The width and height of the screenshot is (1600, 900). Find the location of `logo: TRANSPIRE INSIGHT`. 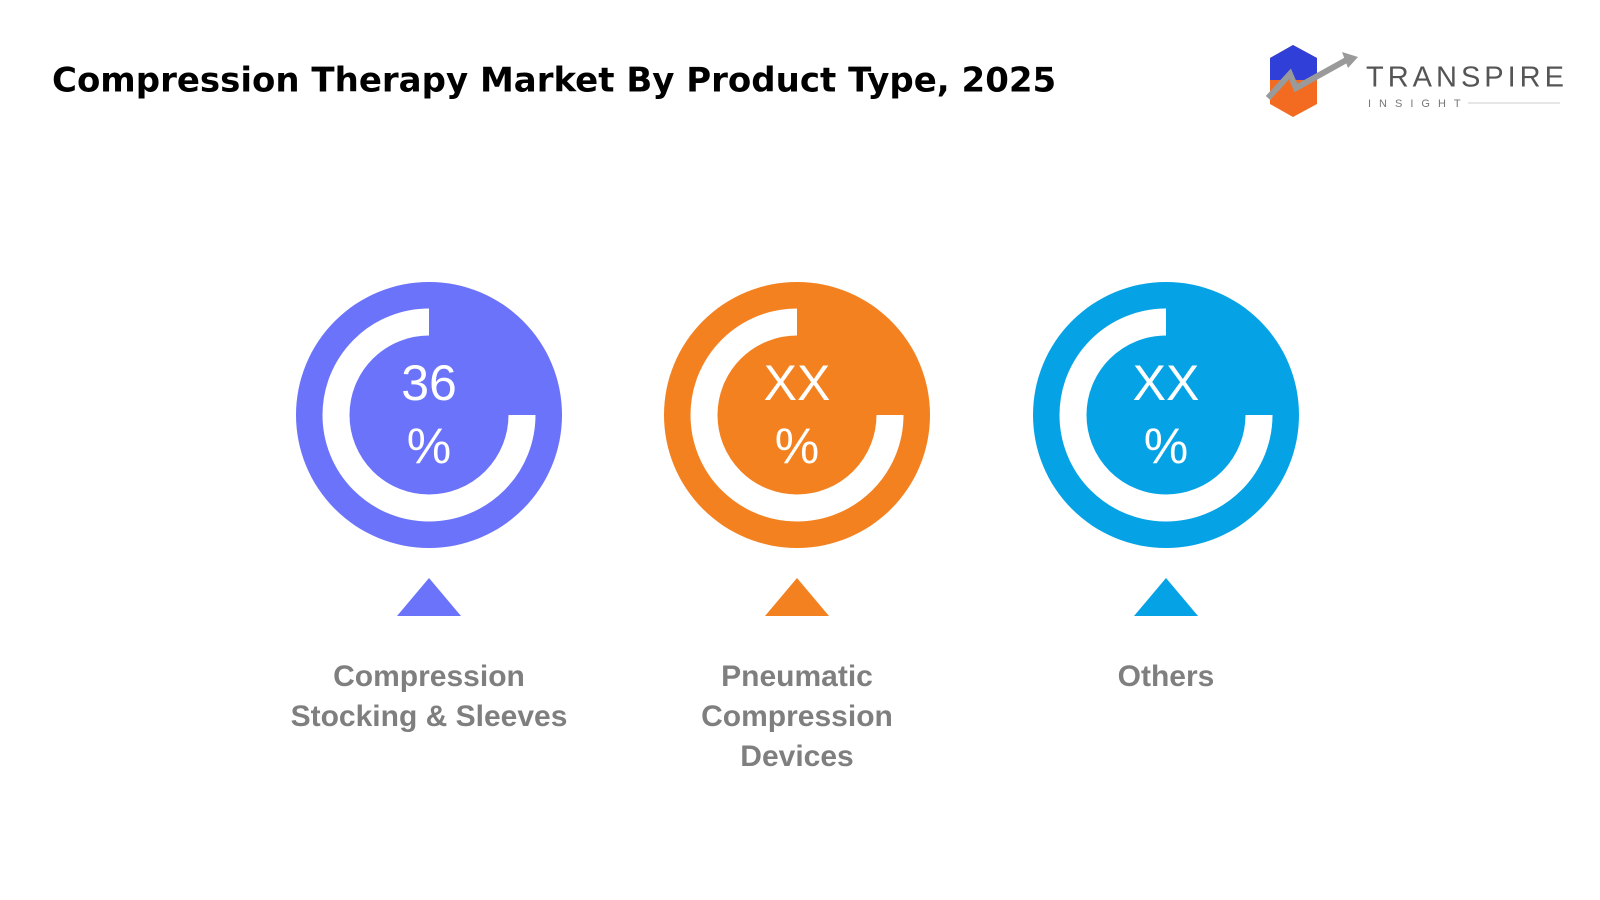

logo: TRANSPIRE INSIGHT is located at coordinates (1416, 81).